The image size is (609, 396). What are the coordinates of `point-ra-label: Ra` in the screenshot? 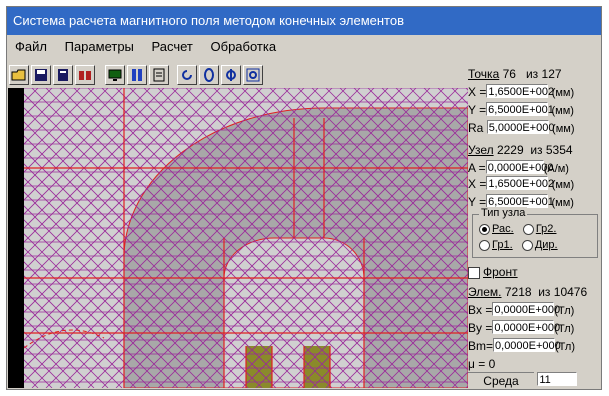 It's located at (476, 128).